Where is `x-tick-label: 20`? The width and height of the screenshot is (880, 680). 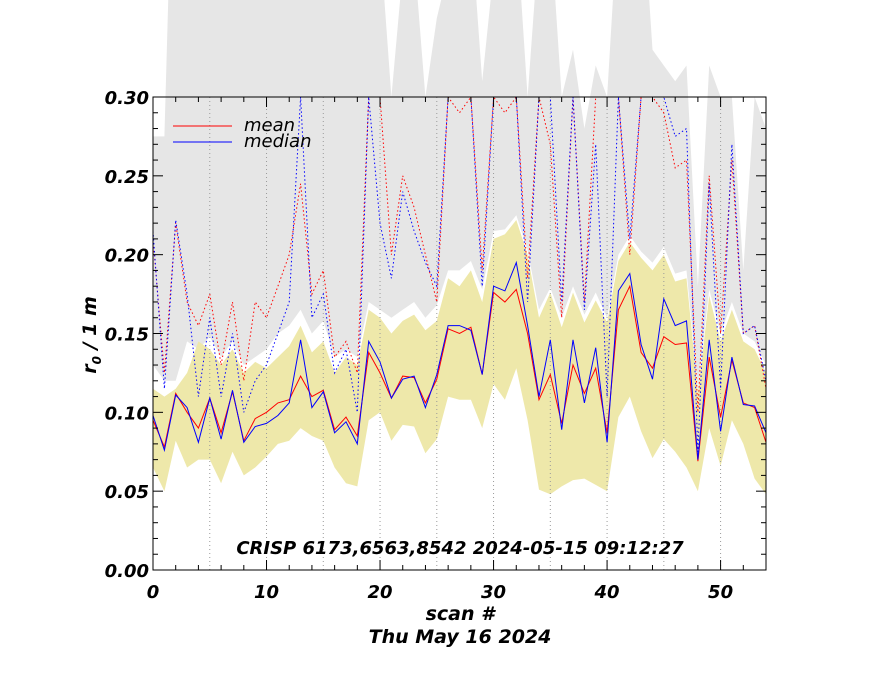 x-tick-label: 20 is located at coordinates (380, 592).